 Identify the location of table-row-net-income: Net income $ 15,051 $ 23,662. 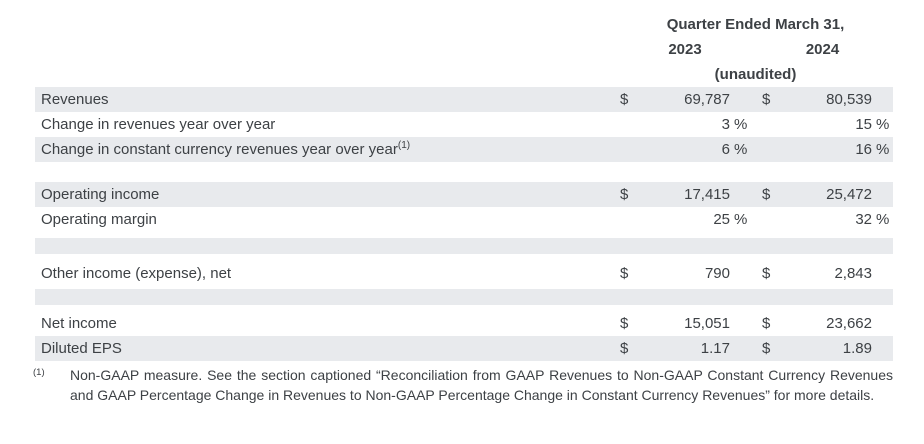
(464, 323).